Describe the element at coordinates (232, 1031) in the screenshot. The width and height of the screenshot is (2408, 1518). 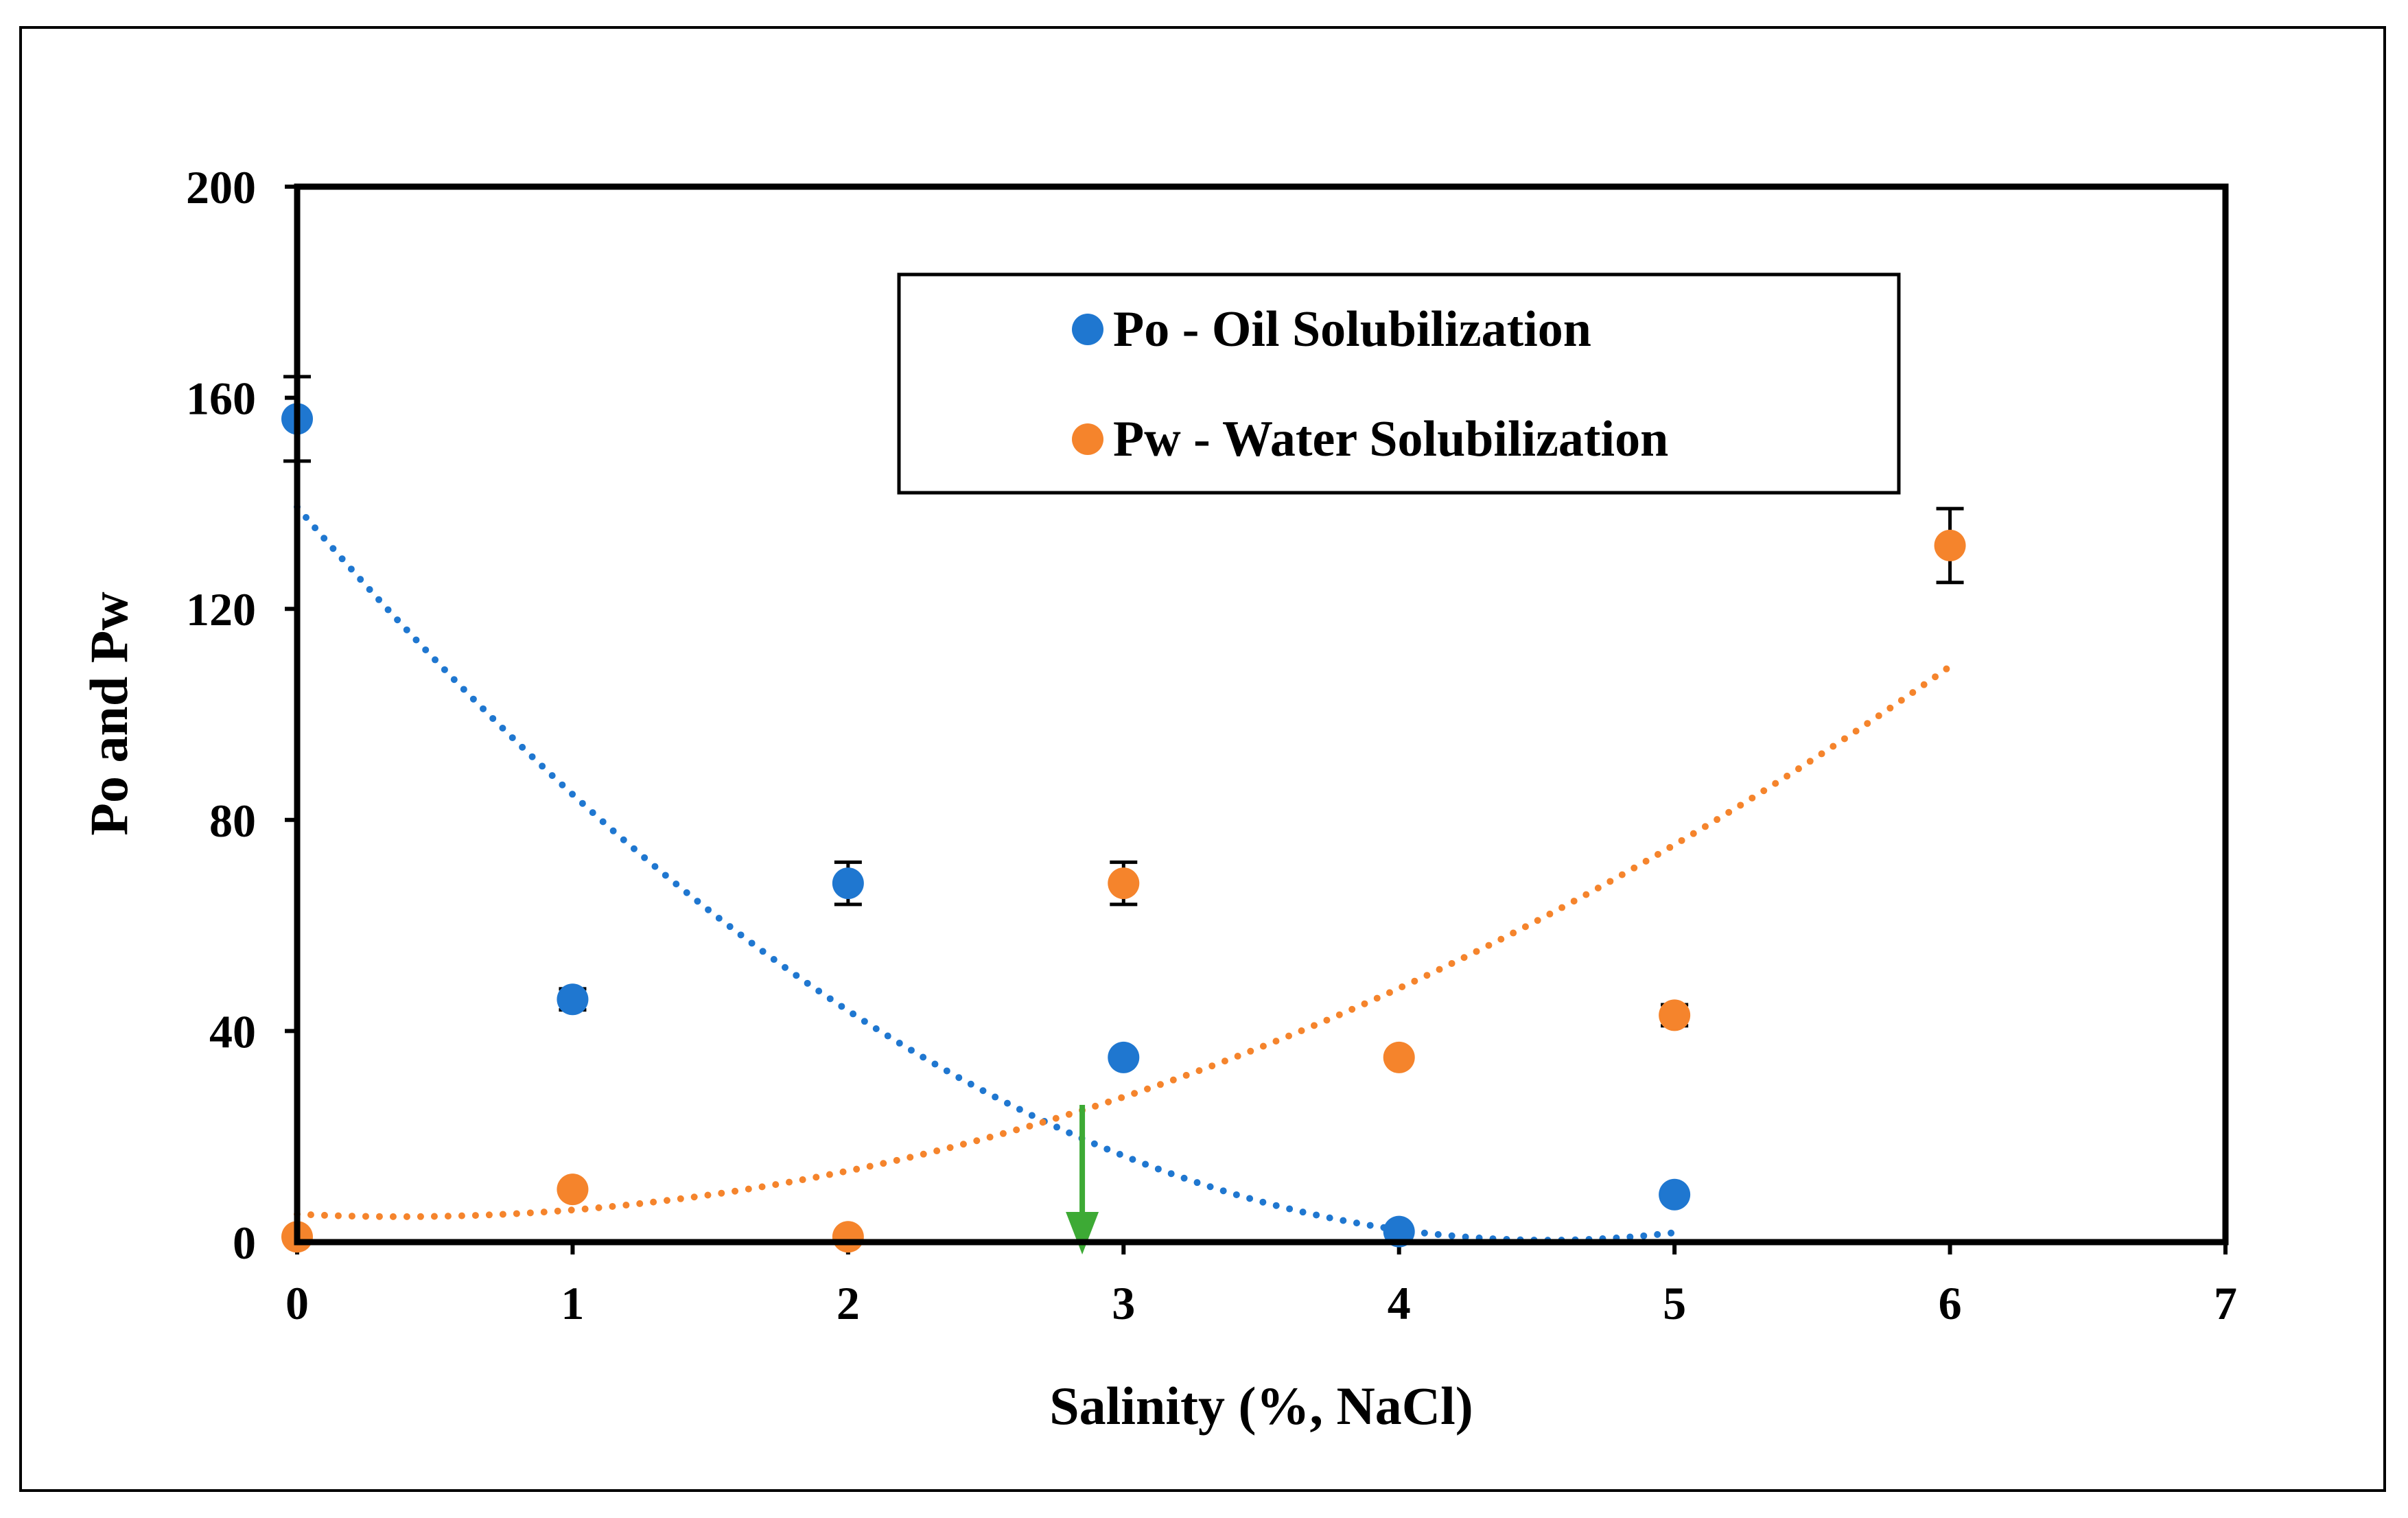
I see `y-tick-label: 40` at that location.